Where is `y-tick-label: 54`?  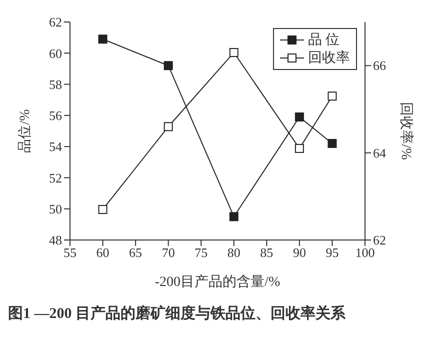
y-tick-label: 54 is located at coordinates (55, 146).